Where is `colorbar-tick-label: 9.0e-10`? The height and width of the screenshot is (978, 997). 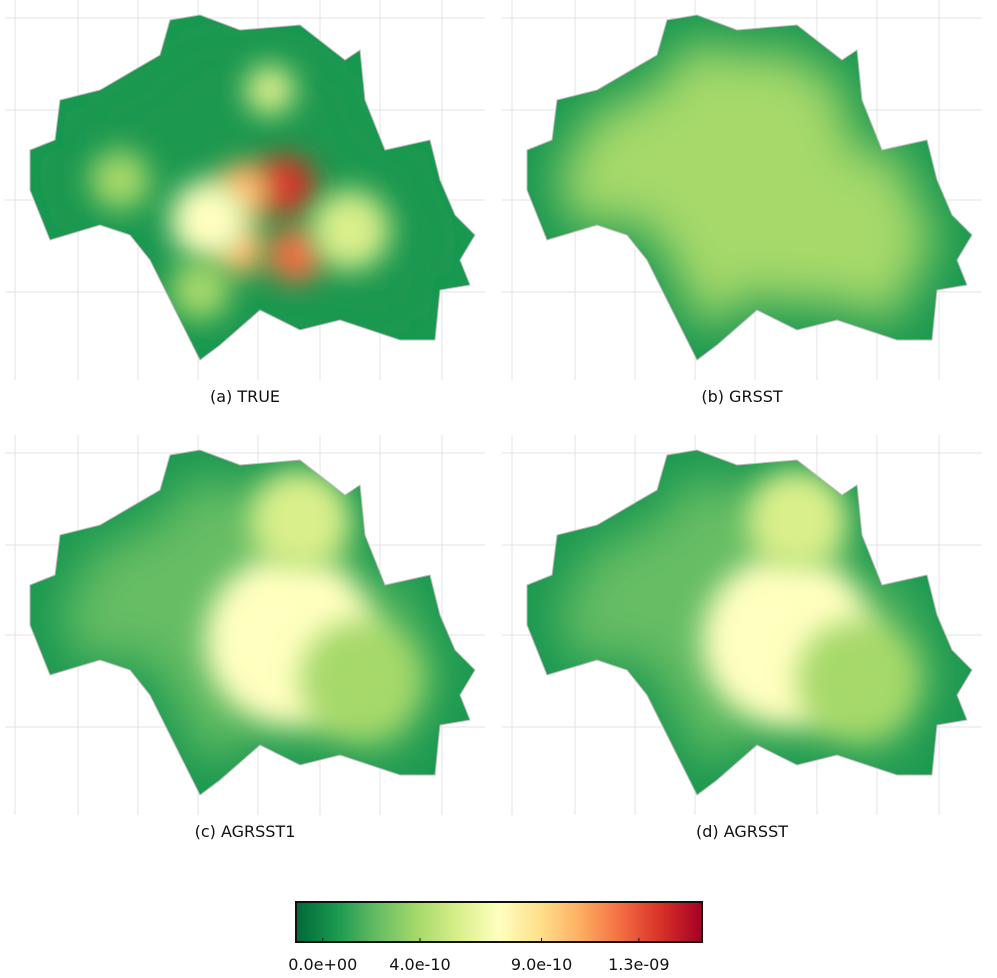
colorbar-tick-label: 9.0e-10 is located at coordinates (541, 964).